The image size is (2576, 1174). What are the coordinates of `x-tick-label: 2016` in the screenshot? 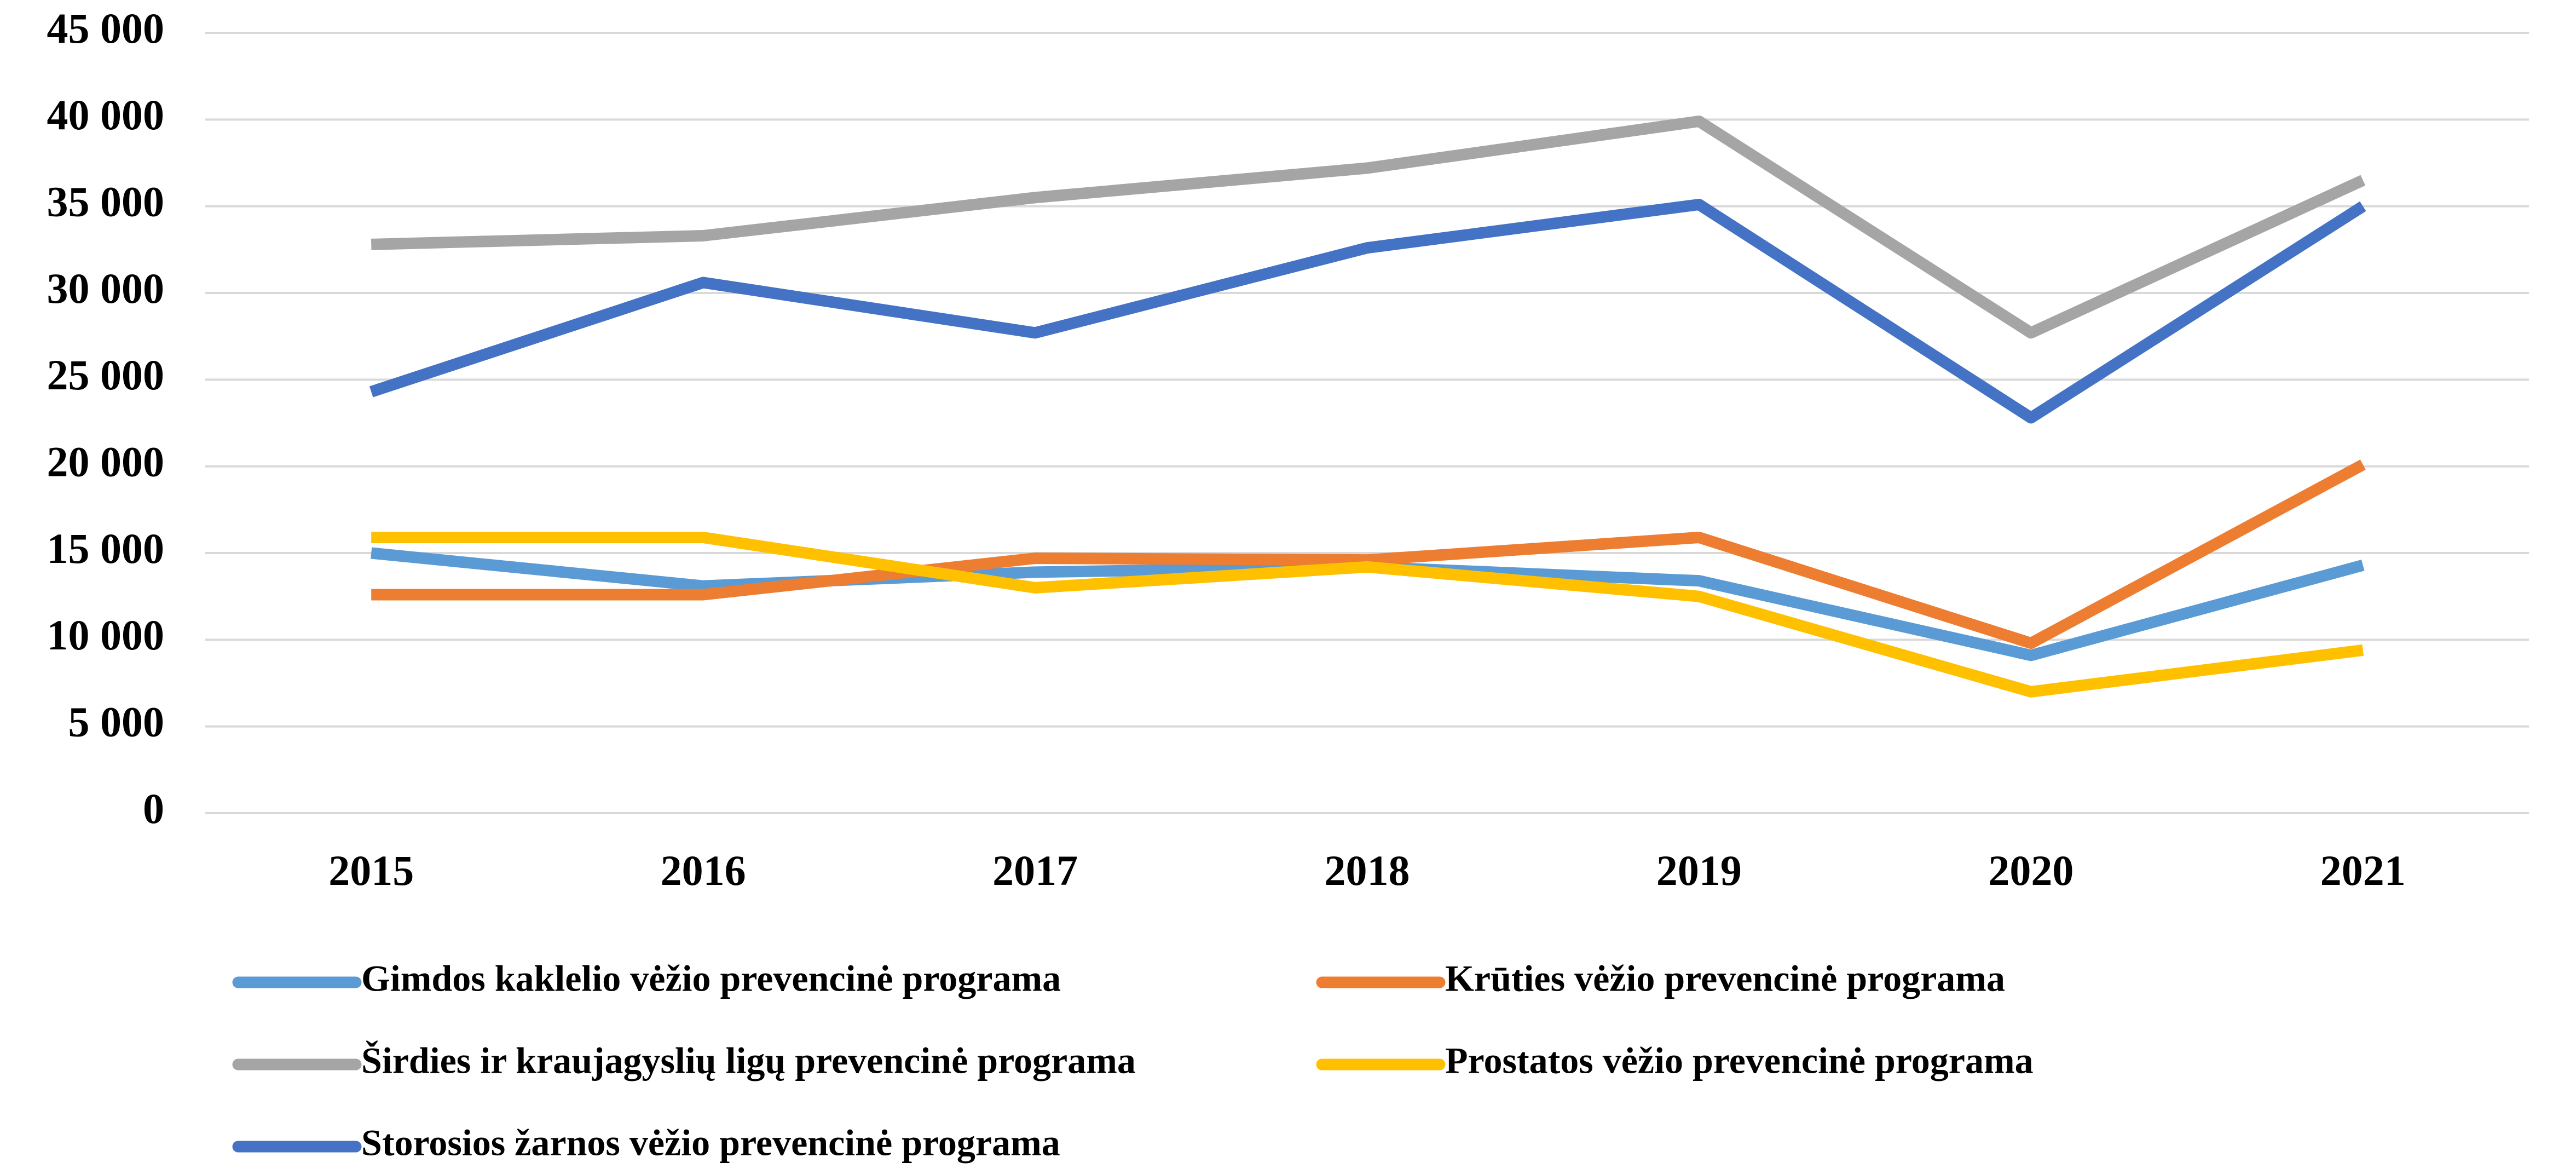 It's located at (704, 870).